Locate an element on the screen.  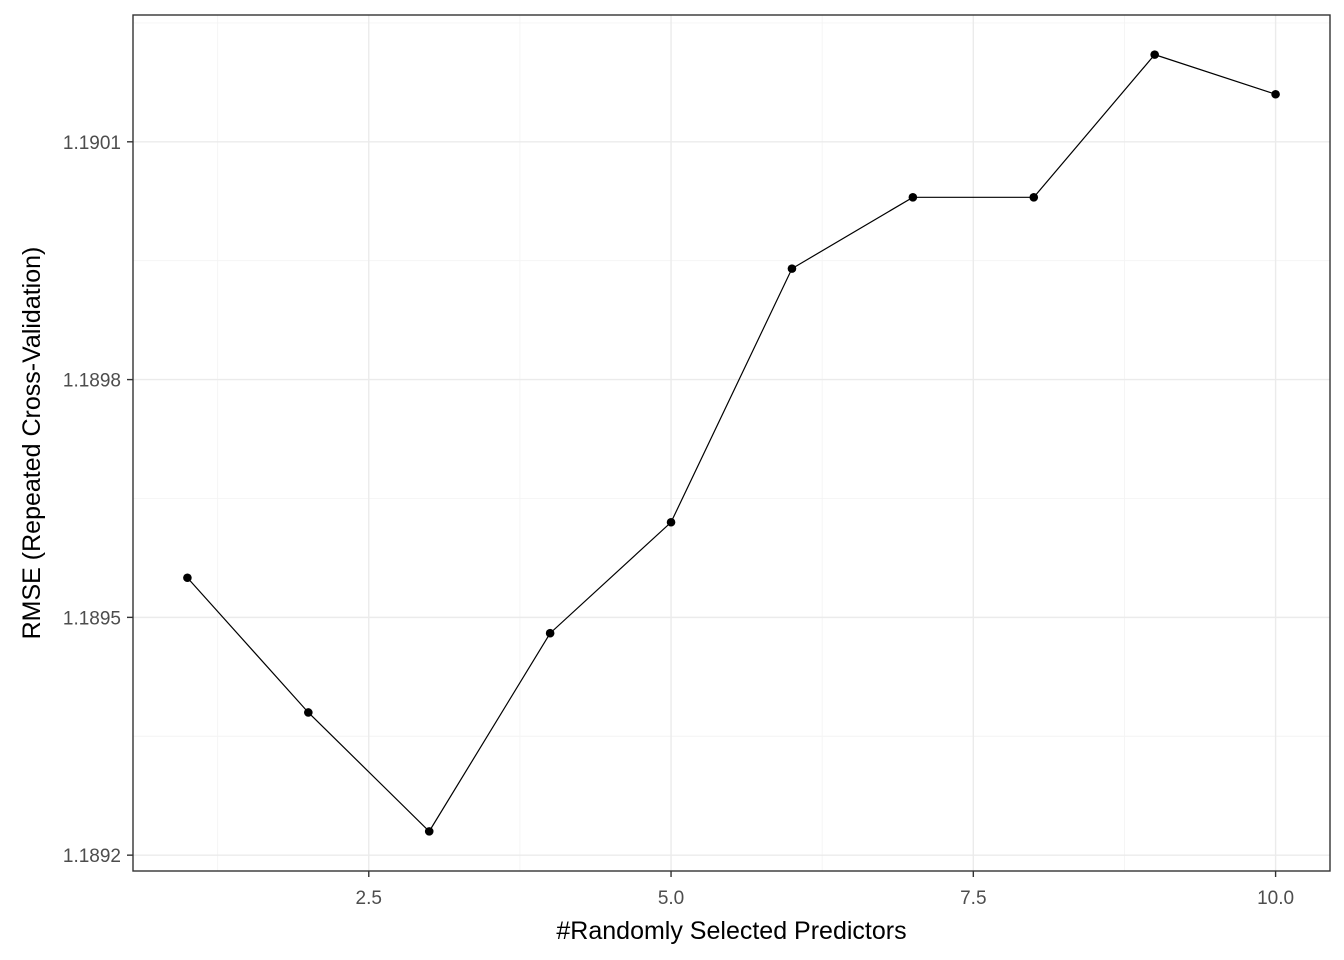
y-axis-title: RMSE (Repeated Cross-Validation) is located at coordinates (32, 443).